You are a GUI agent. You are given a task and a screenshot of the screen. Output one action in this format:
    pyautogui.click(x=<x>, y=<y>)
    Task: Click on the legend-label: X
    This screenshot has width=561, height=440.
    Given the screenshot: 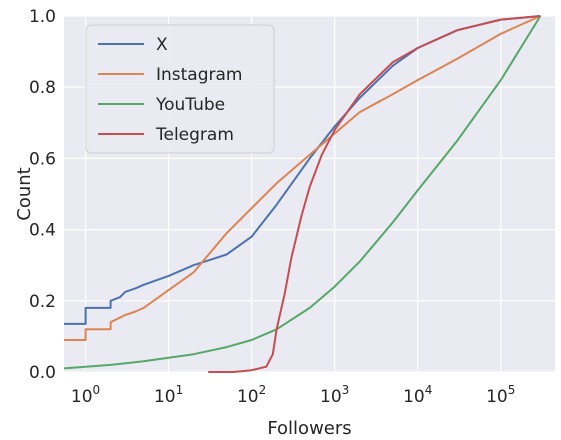 What is the action you would take?
    pyautogui.click(x=162, y=45)
    